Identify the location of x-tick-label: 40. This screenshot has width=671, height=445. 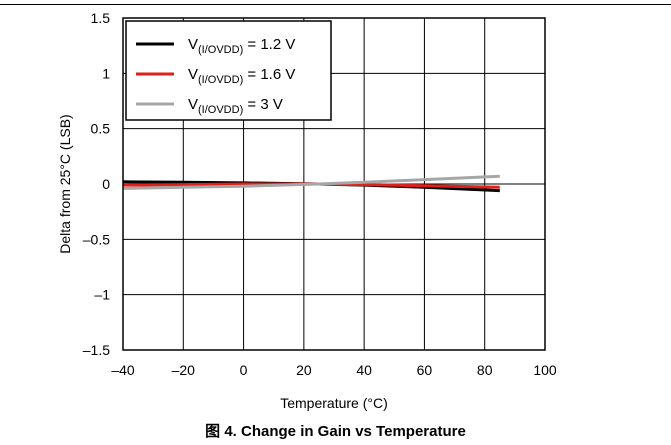
(364, 370).